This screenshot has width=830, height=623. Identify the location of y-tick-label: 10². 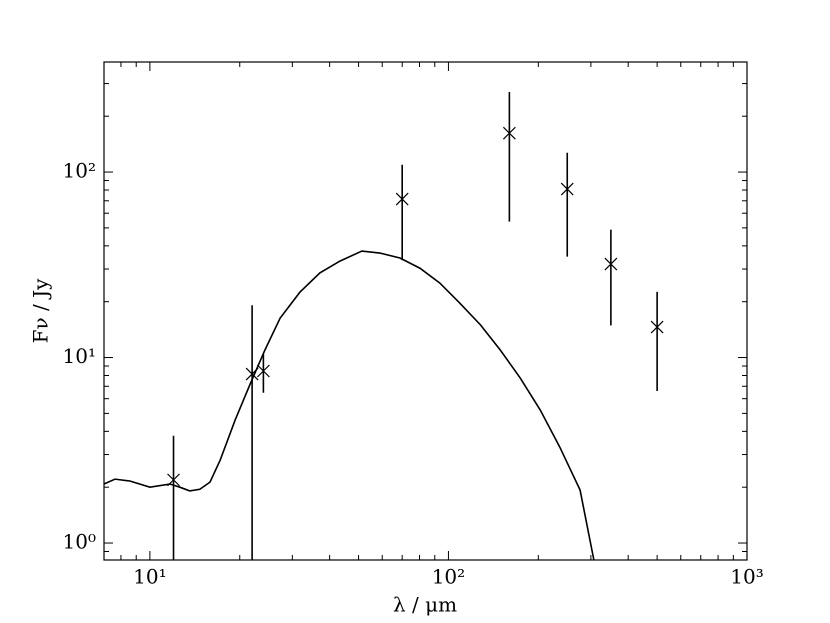
(79, 171).